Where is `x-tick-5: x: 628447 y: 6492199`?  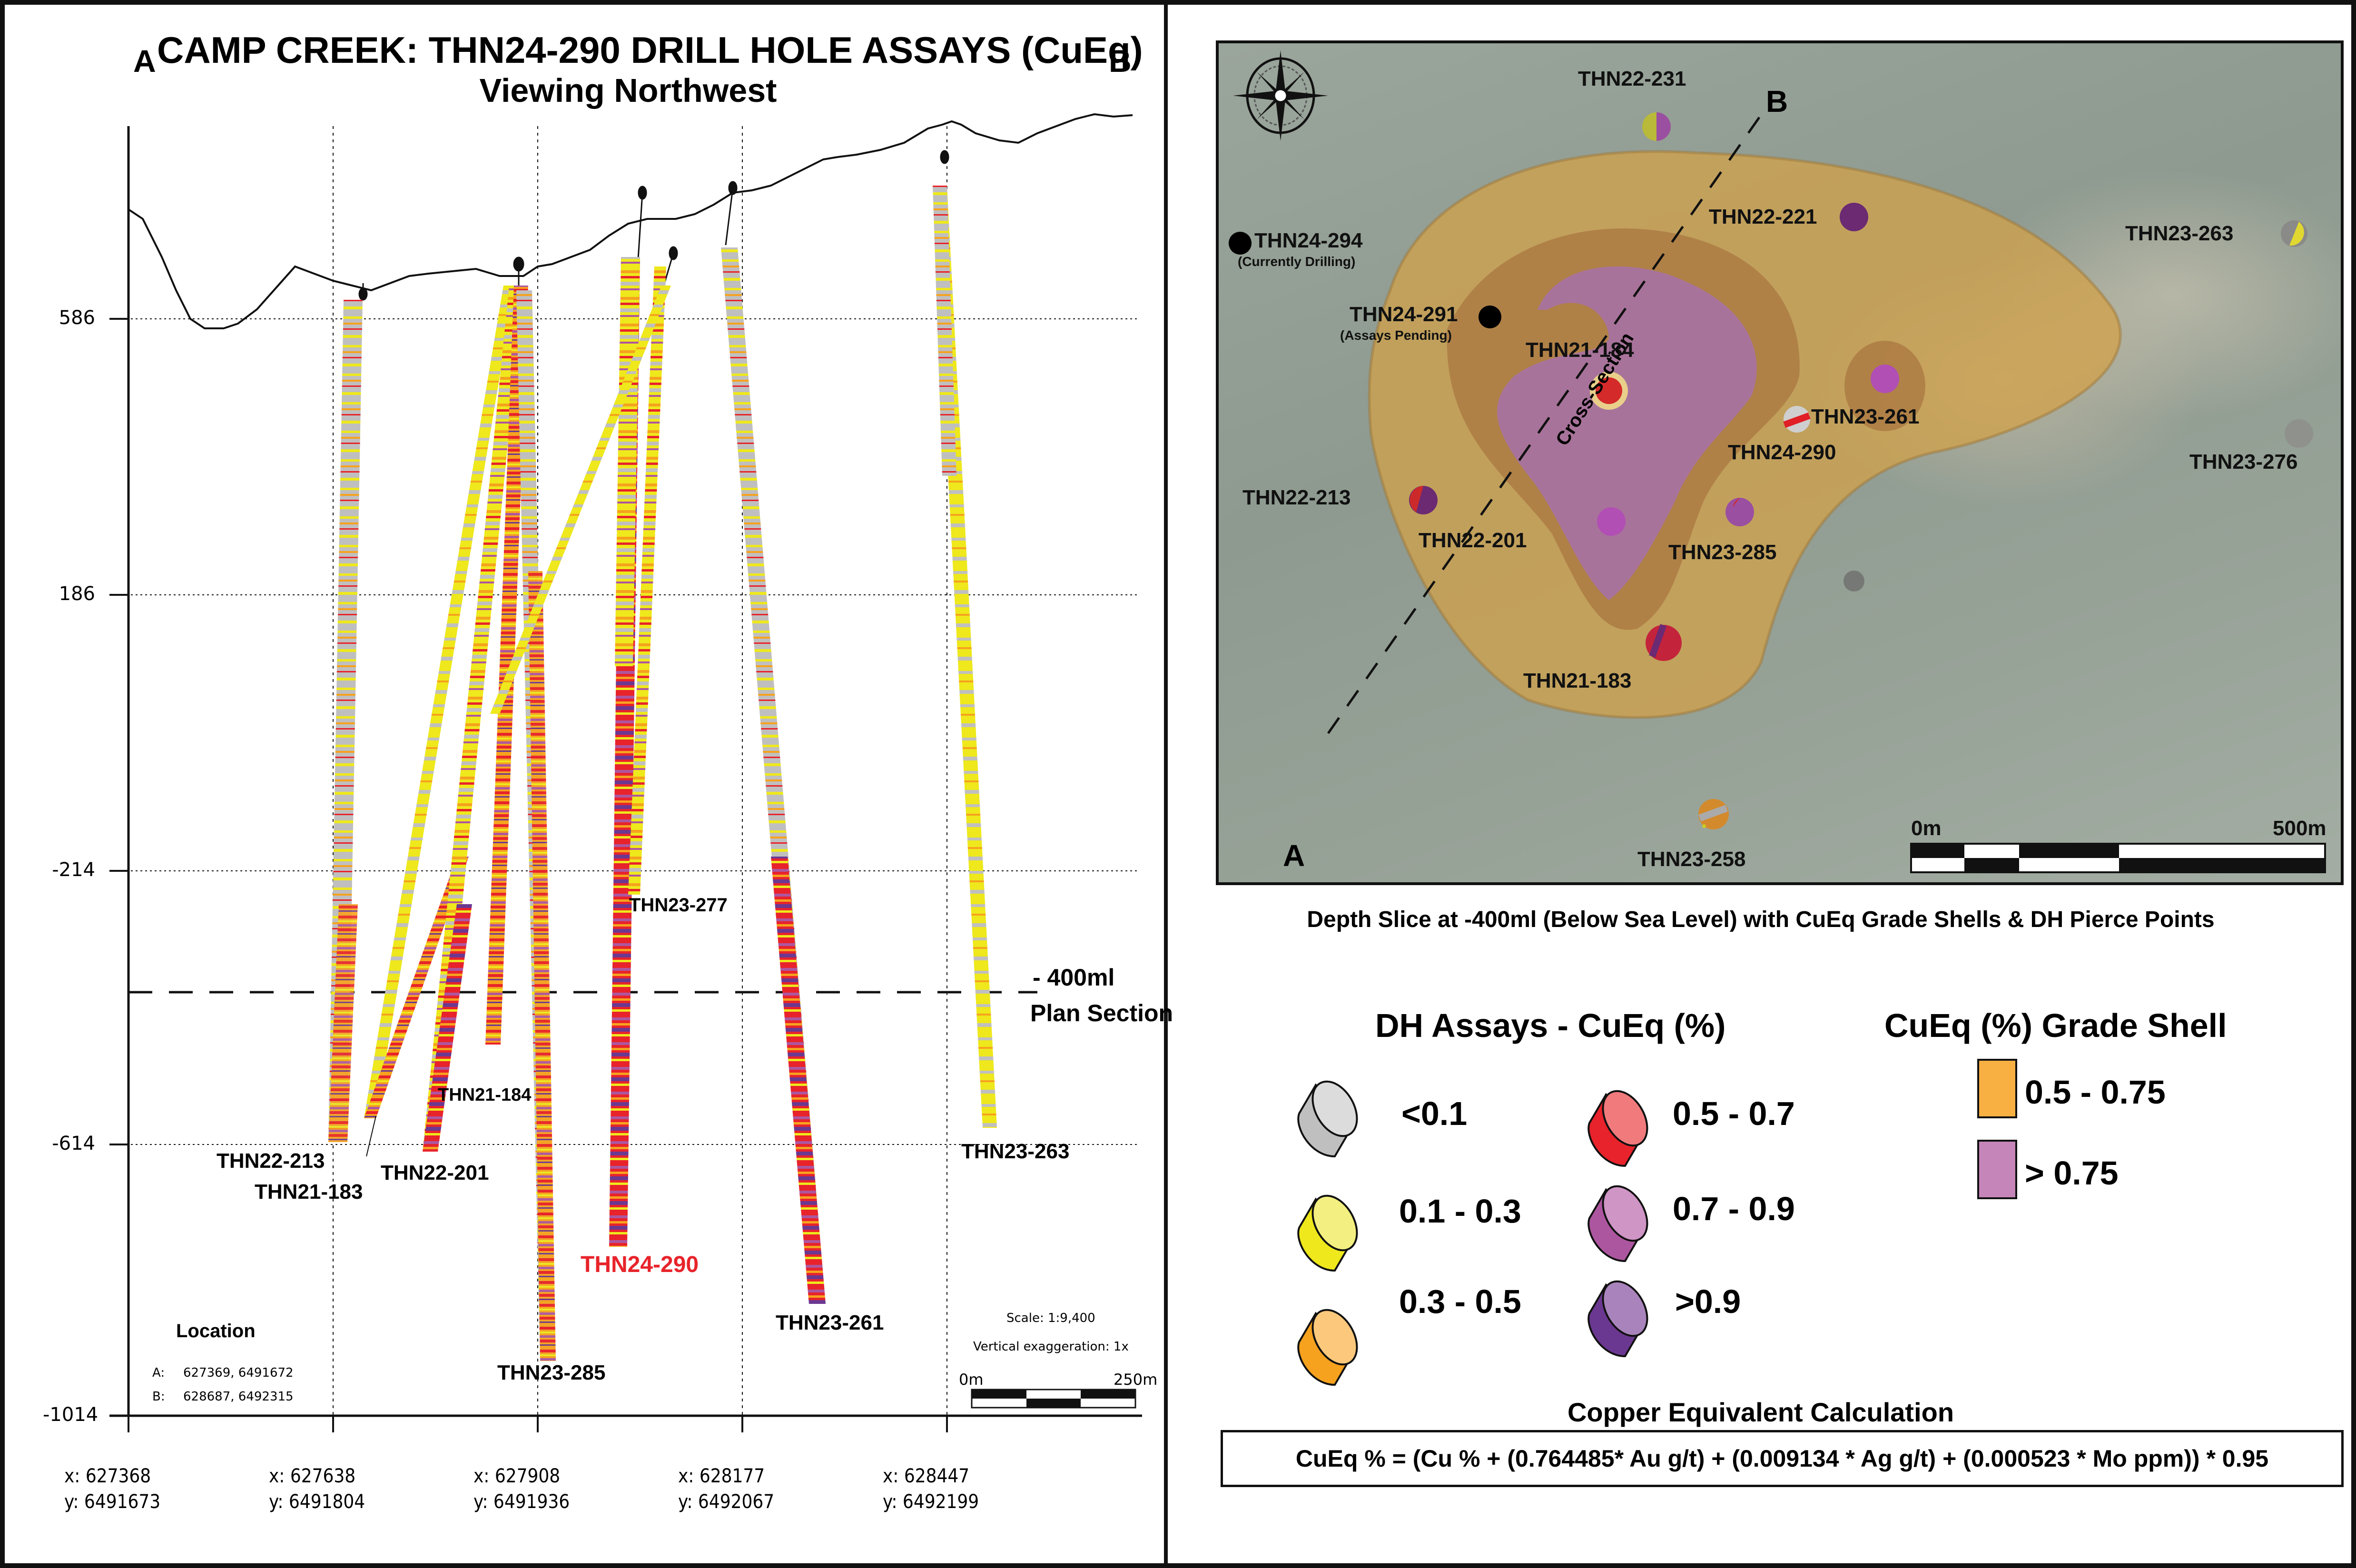
x-tick-5: x: 628447 y: 6492199 is located at coordinates (931, 1489).